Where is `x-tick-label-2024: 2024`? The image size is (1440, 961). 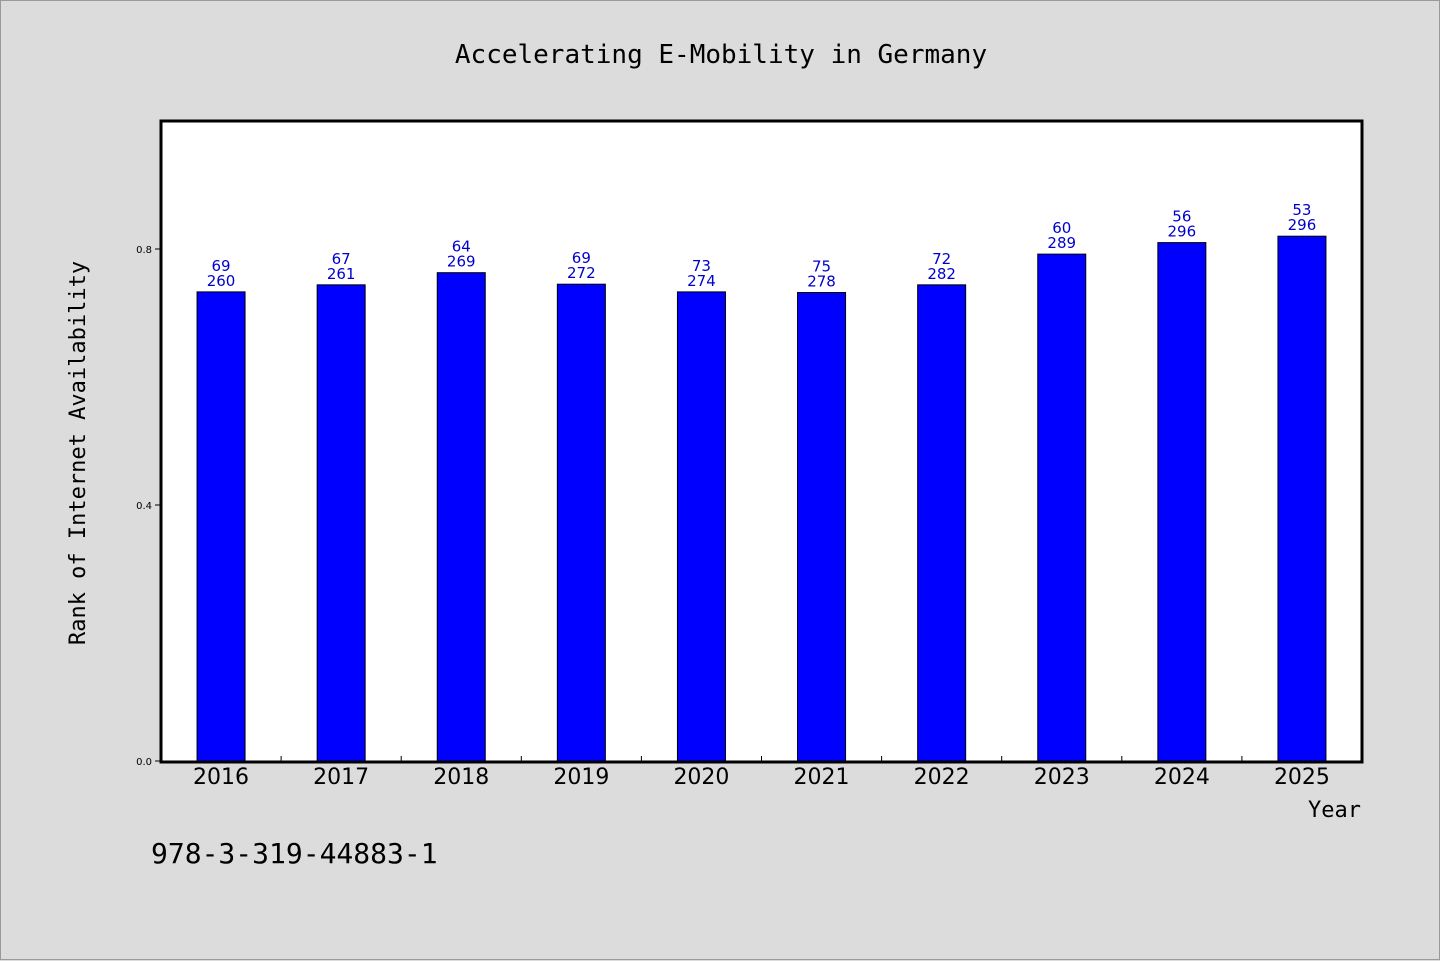
x-tick-label-2024: 2024 is located at coordinates (1182, 777).